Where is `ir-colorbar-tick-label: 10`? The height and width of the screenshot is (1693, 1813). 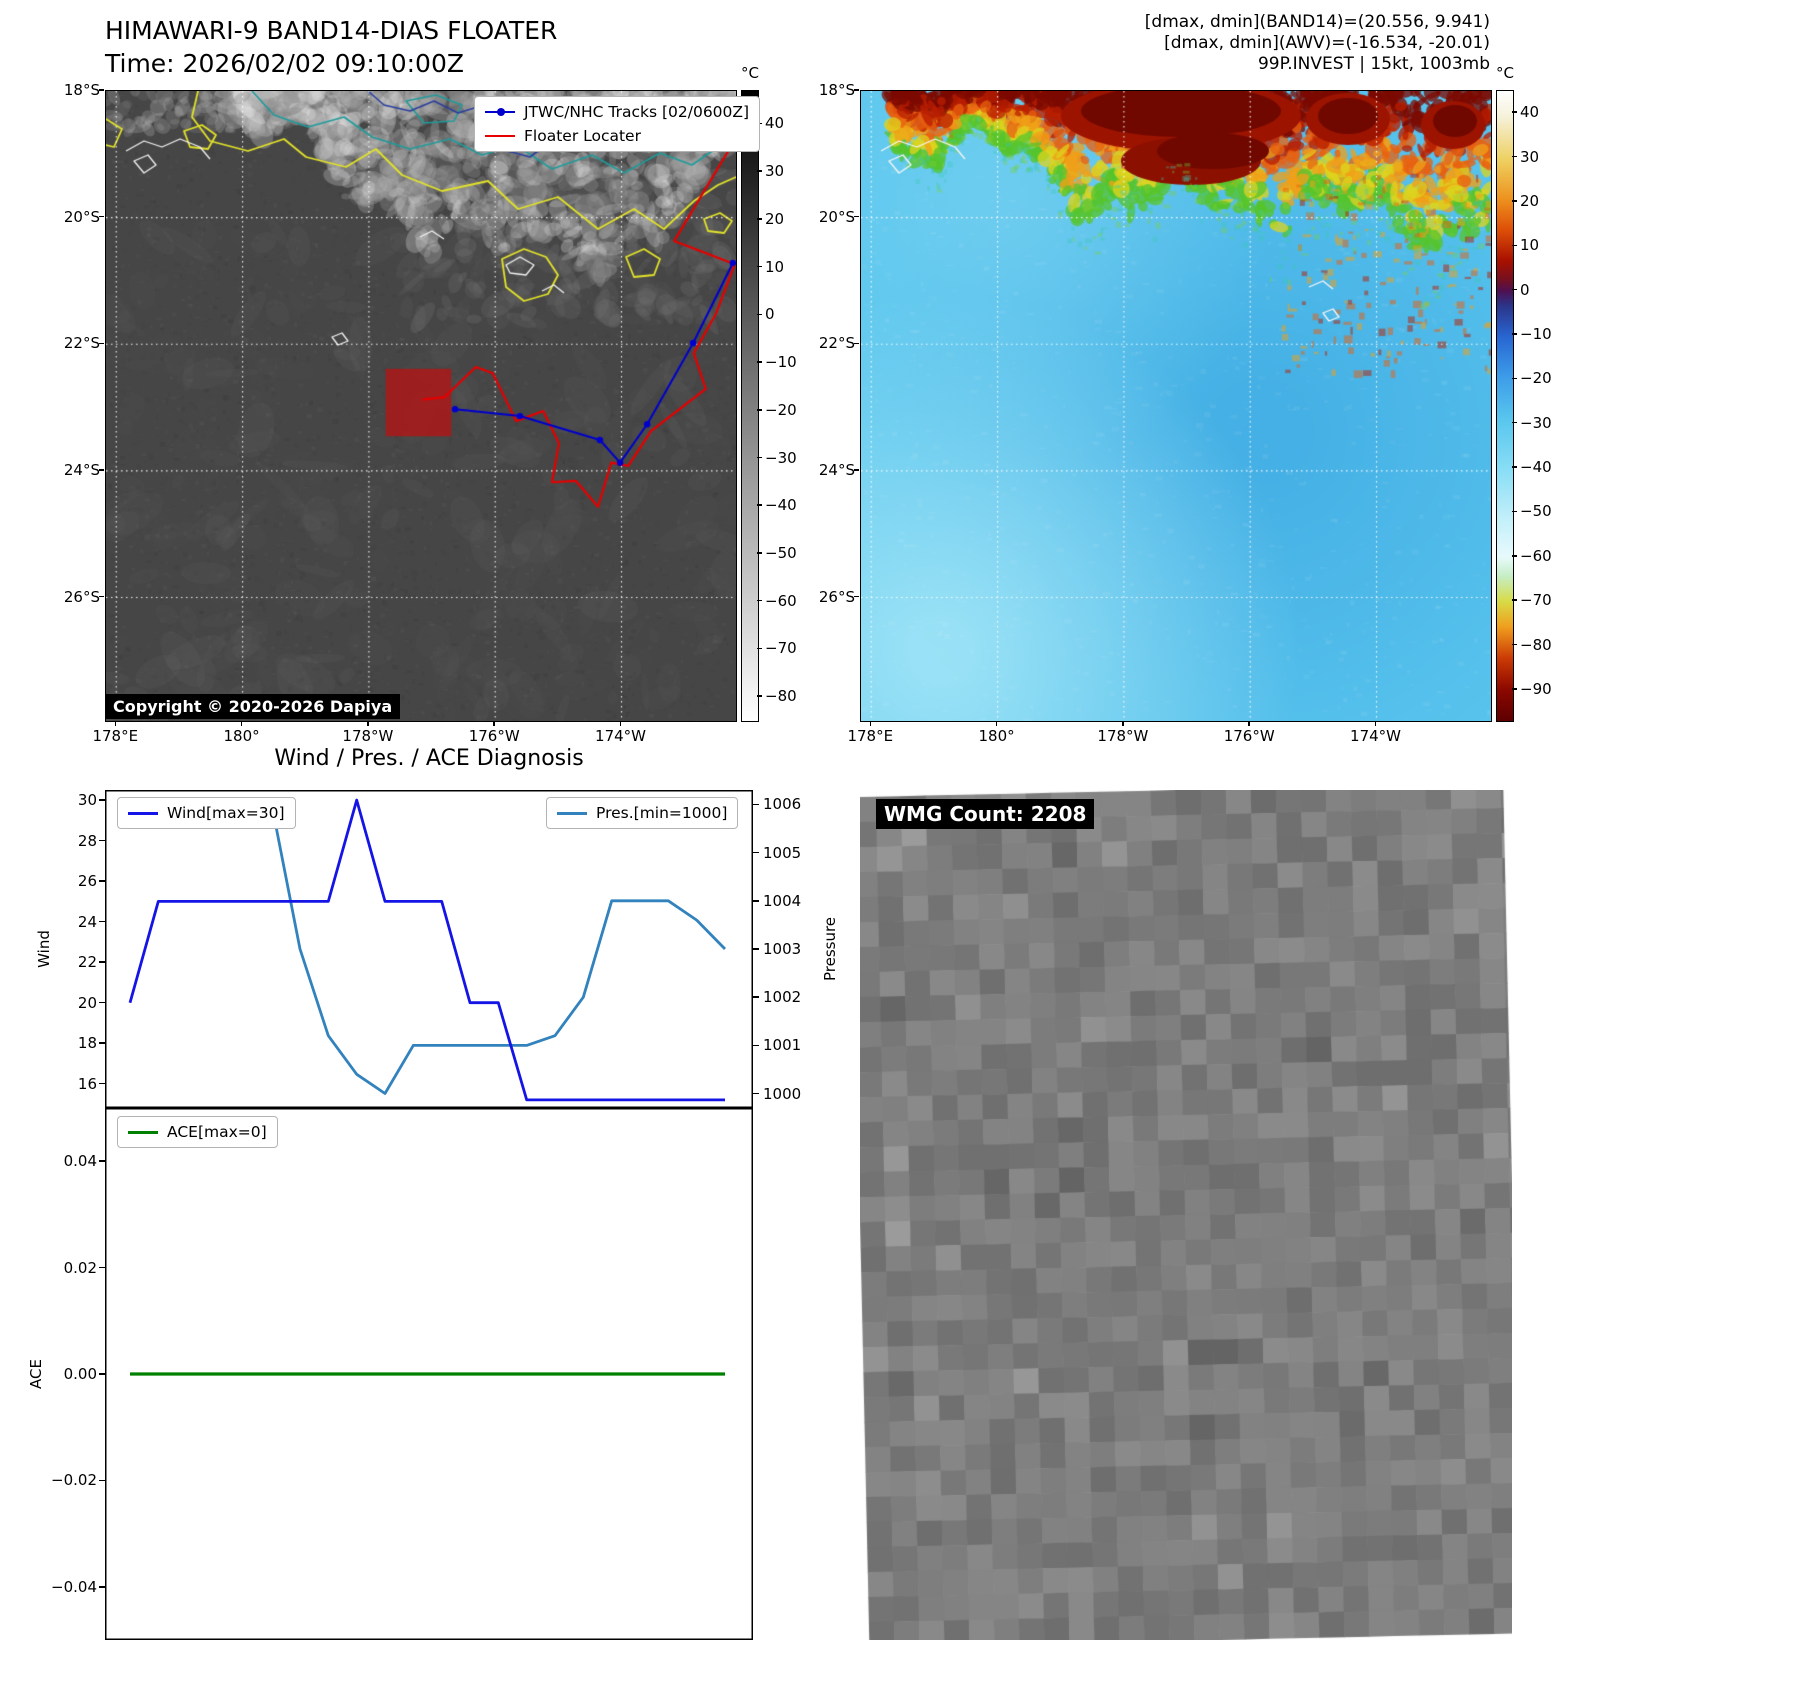
ir-colorbar-tick-label: 10 is located at coordinates (775, 266).